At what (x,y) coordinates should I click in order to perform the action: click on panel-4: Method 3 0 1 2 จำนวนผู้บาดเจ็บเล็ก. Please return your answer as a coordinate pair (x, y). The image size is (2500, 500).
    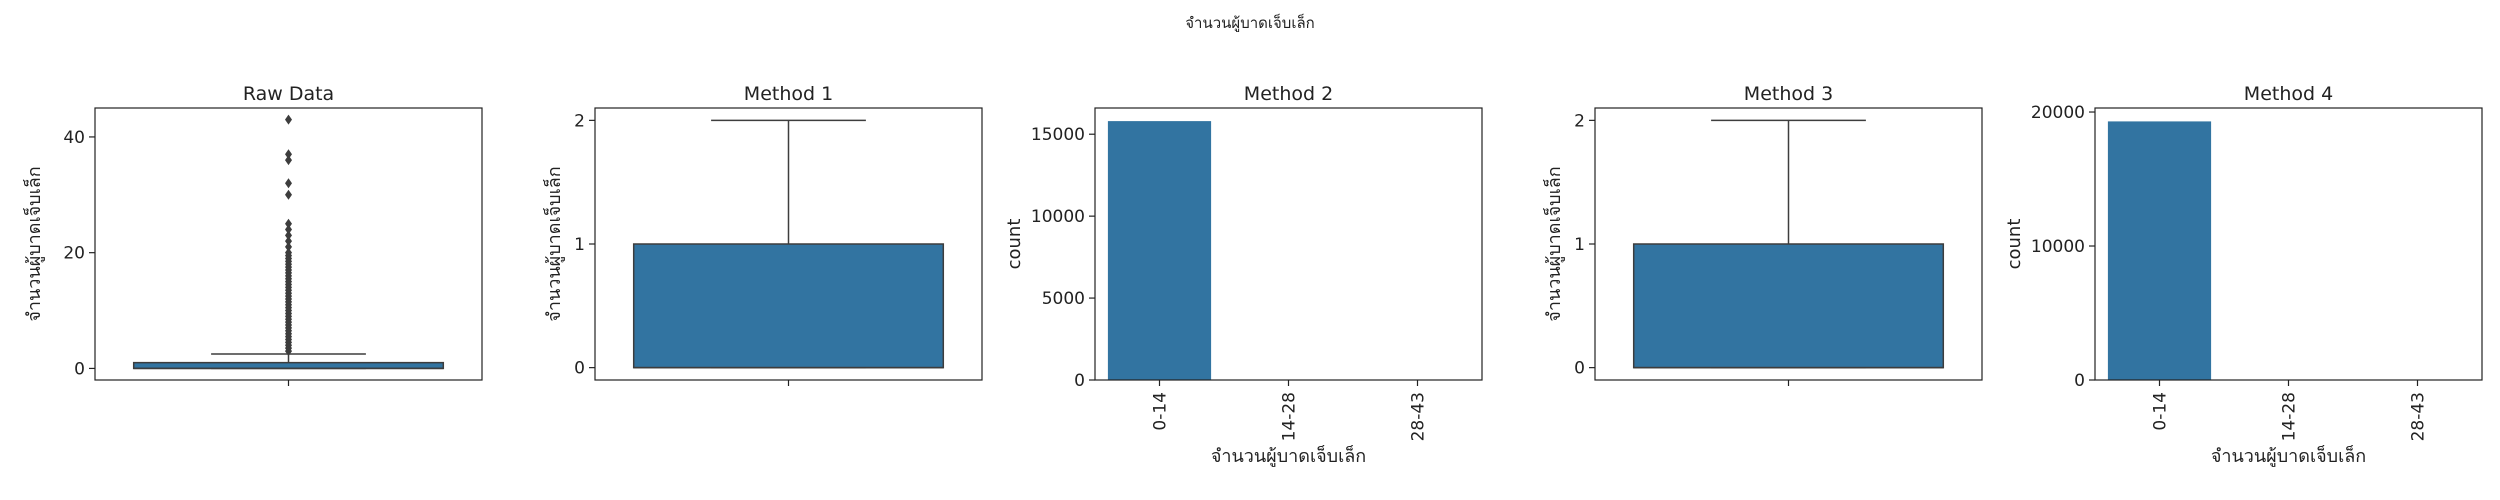
    Looking at the image, I should click on (1762, 234).